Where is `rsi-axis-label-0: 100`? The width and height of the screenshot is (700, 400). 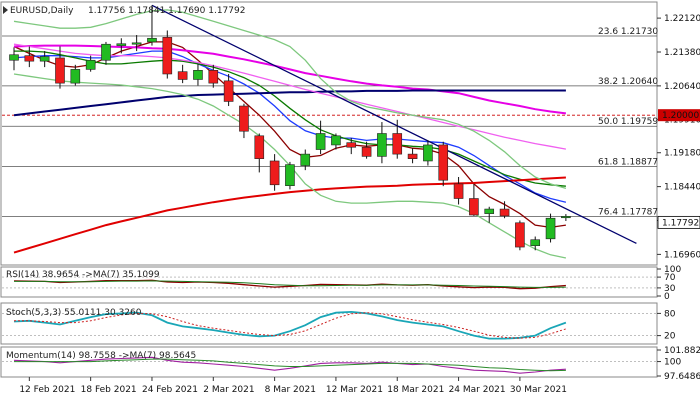 rsi-axis-label-0: 100 is located at coordinates (672, 270).